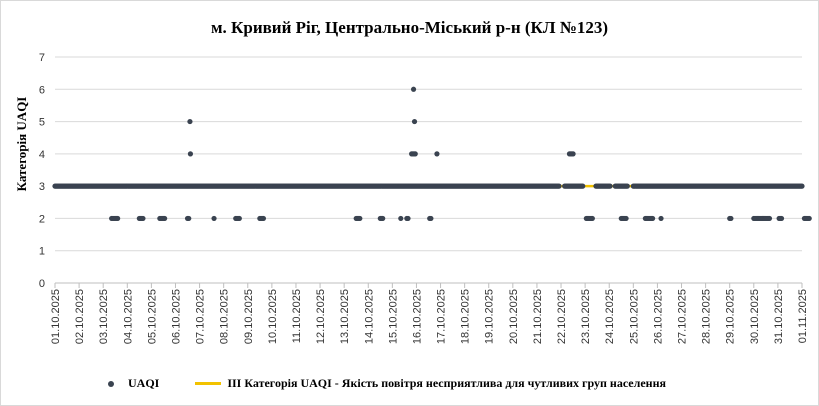 The image size is (819, 406). What do you see at coordinates (225, 316) in the screenshot?
I see `x-tick-label: 08.10.2025` at bounding box center [225, 316].